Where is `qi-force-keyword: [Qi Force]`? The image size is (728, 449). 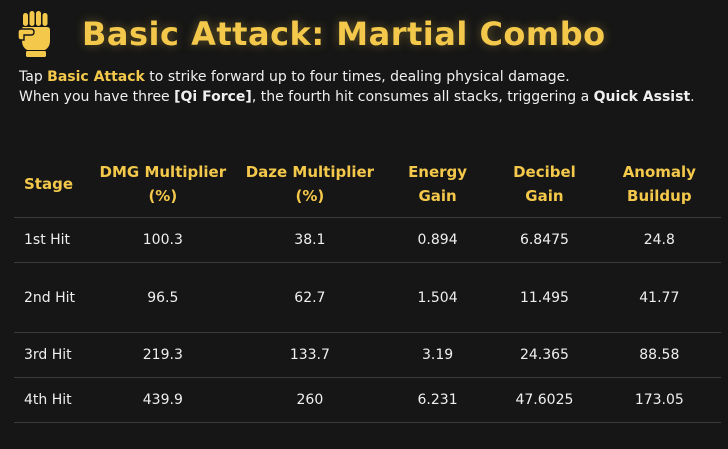 qi-force-keyword: [Qi Force] is located at coordinates (213, 97).